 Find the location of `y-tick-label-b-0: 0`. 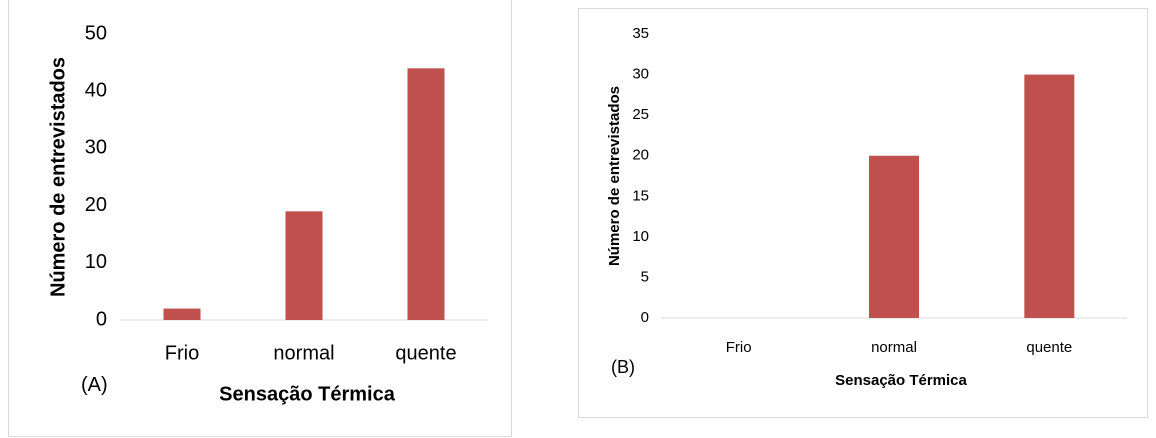

y-tick-label-b-0: 0 is located at coordinates (645, 317).